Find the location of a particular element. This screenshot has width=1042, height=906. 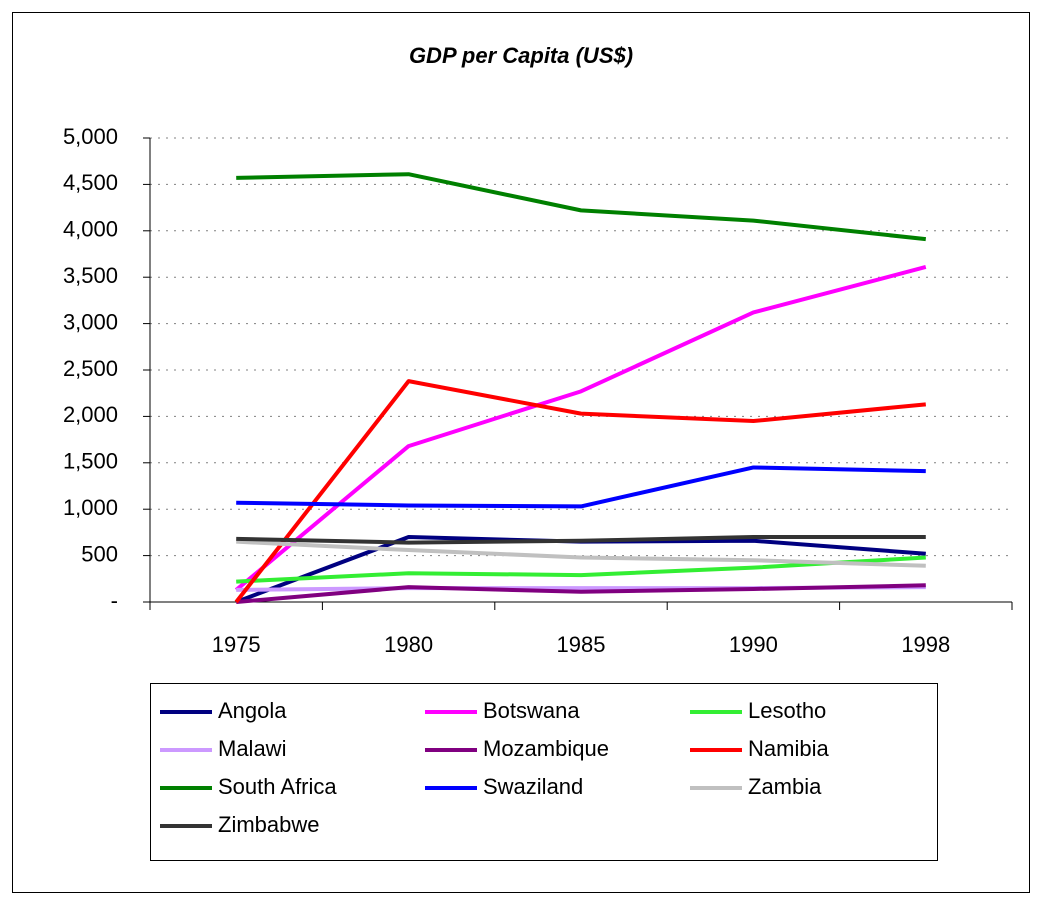

y-tick-label: 1,500 is located at coordinates (90, 461).